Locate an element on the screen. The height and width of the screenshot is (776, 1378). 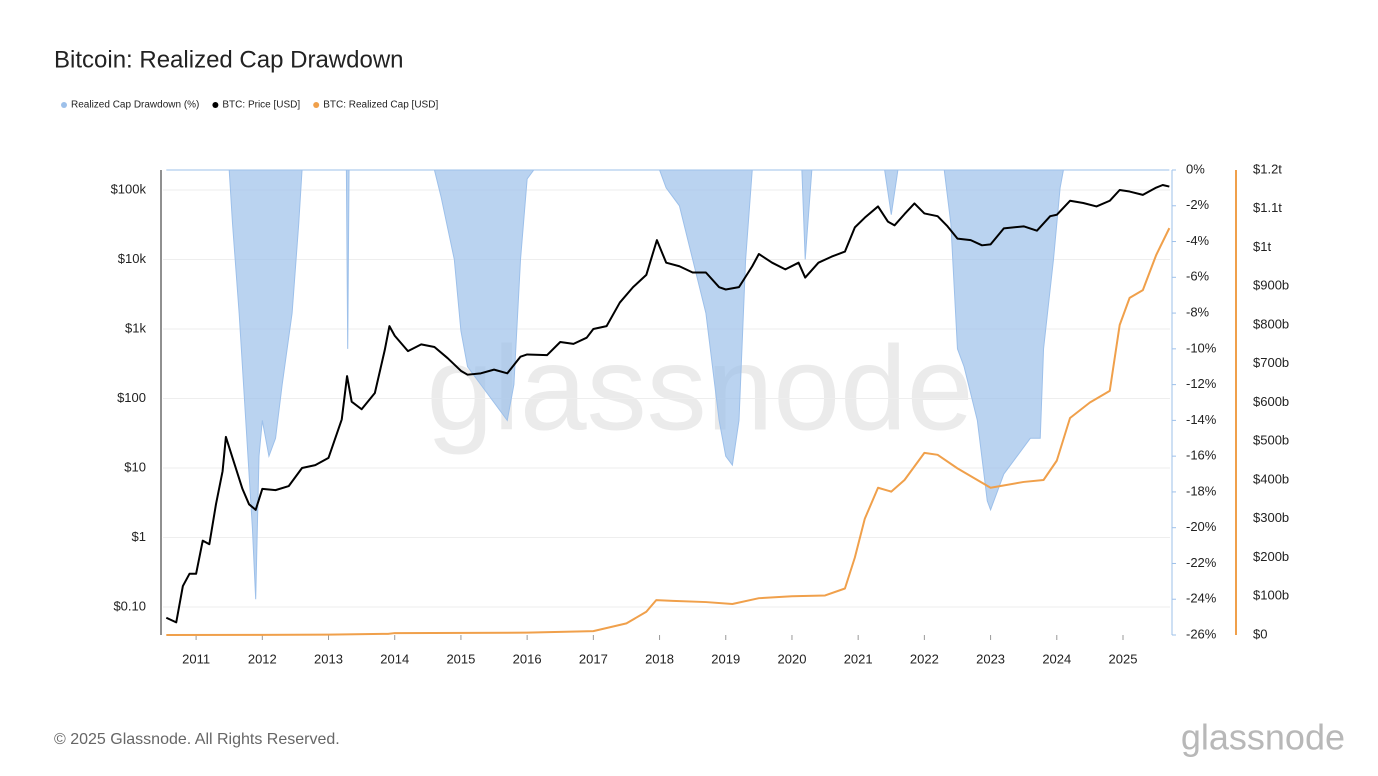
y3-tick-label: $300b is located at coordinates (1271, 517).